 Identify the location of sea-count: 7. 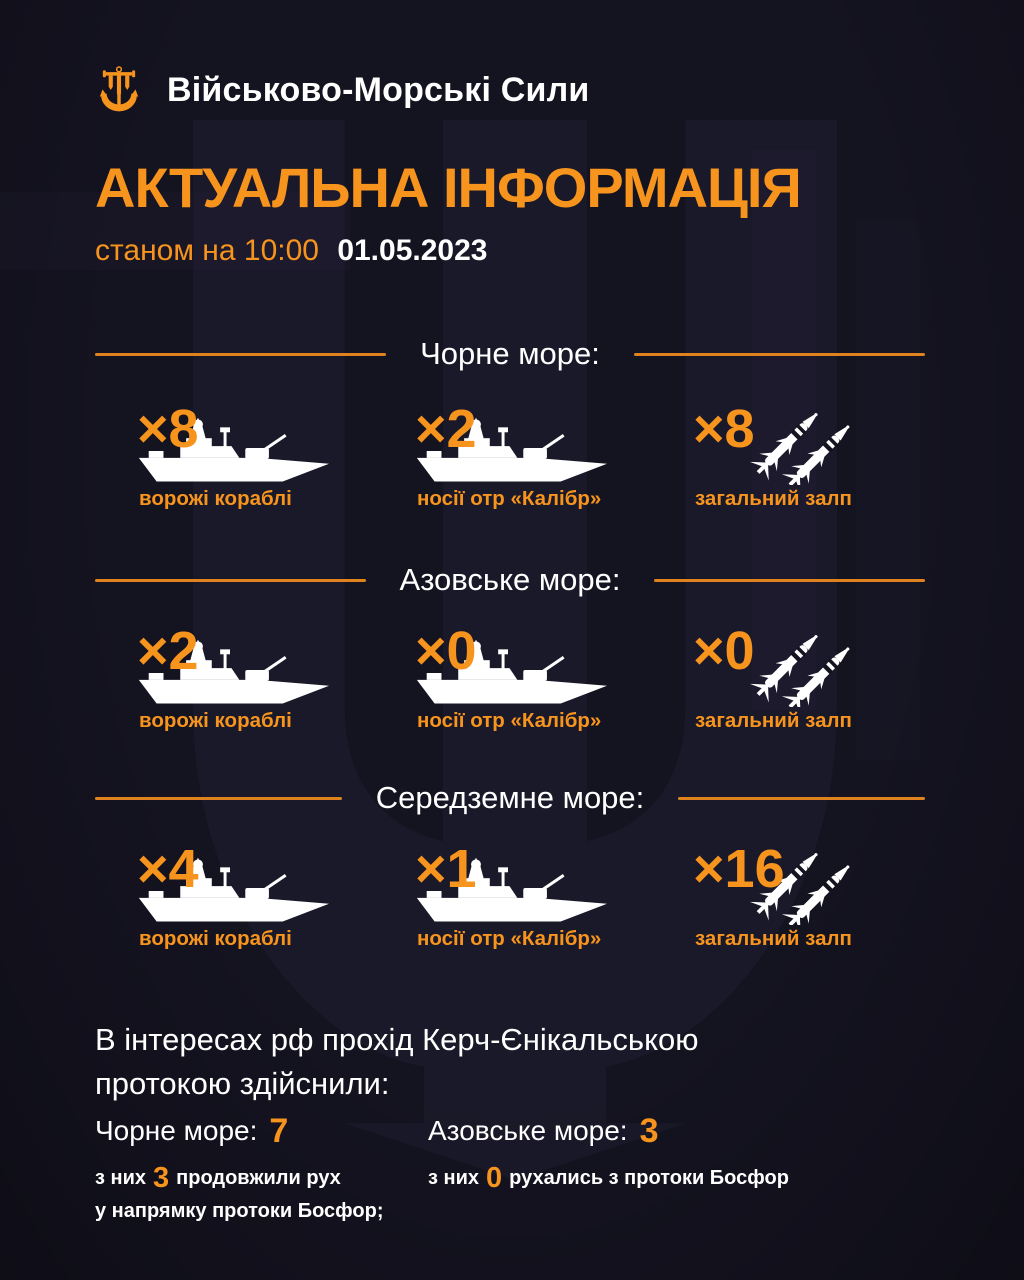
(279, 1131).